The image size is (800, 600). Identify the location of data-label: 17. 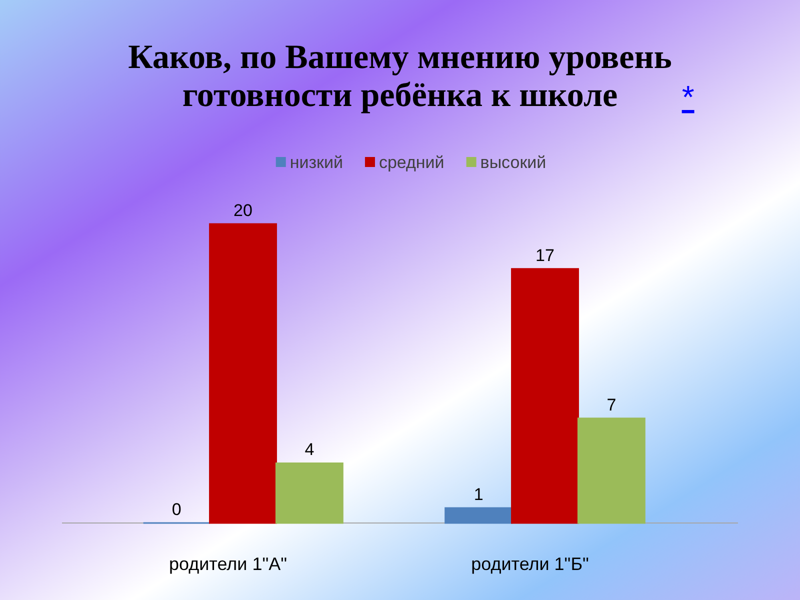
(545, 255).